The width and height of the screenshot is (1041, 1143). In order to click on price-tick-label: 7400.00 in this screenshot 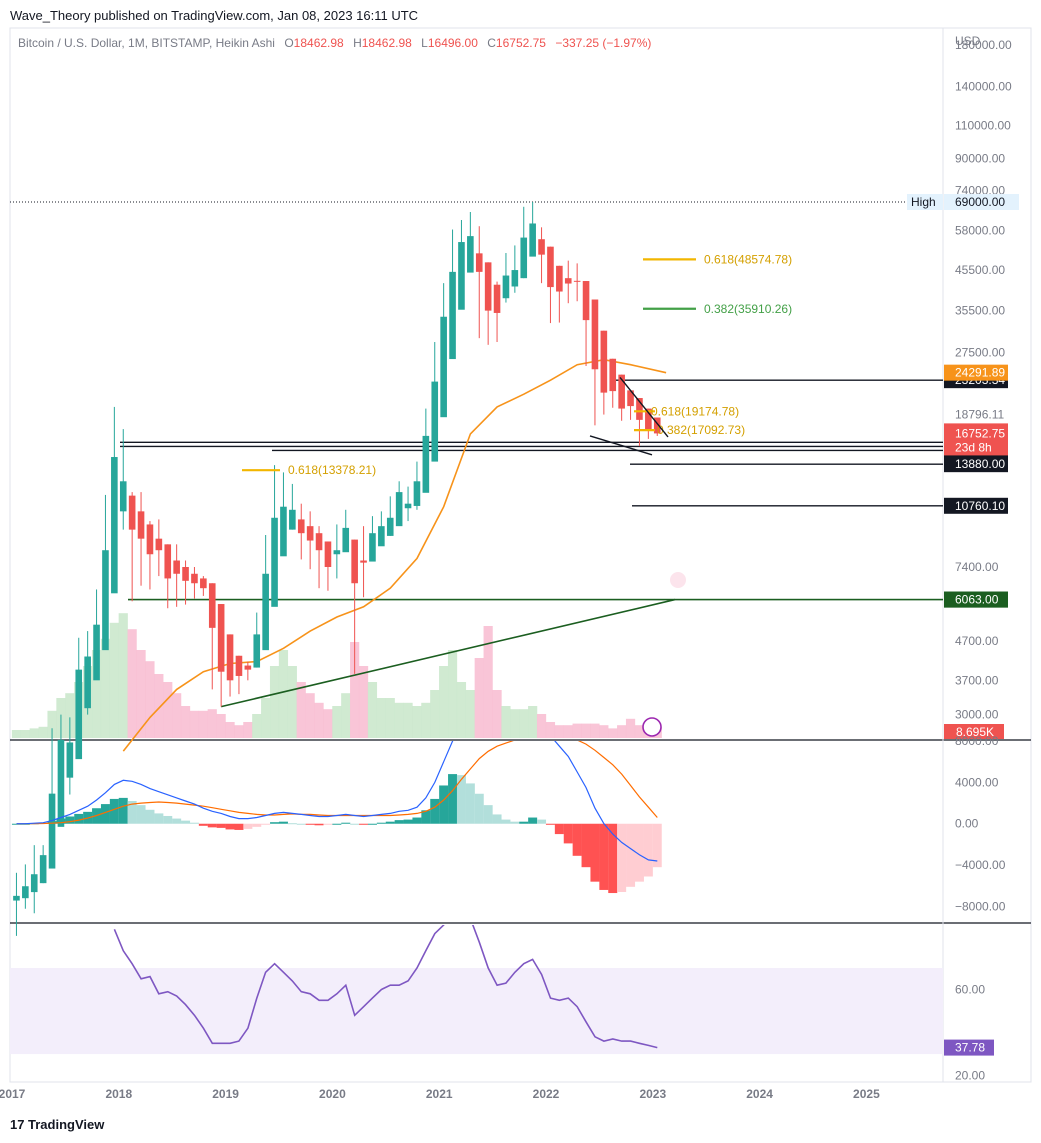, I will do `click(977, 567)`.